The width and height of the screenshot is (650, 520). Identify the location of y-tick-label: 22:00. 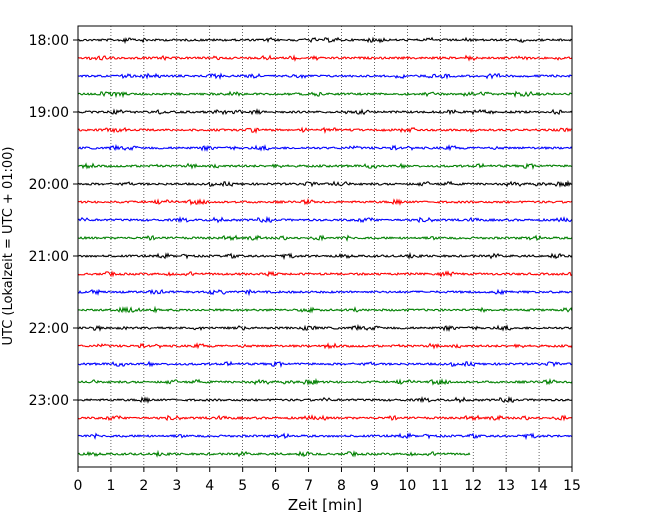
(49, 329).